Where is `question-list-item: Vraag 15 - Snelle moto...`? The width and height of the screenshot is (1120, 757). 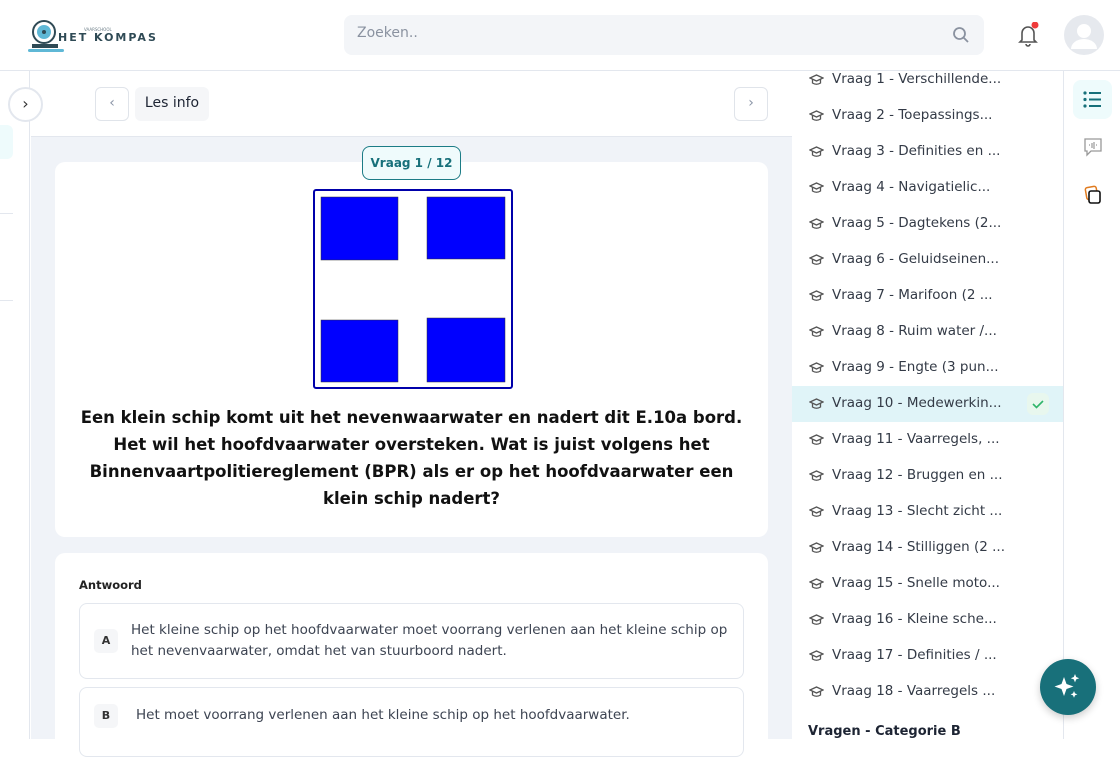
question-list-item: Vraag 15 - Snelle moto... is located at coordinates (927, 584).